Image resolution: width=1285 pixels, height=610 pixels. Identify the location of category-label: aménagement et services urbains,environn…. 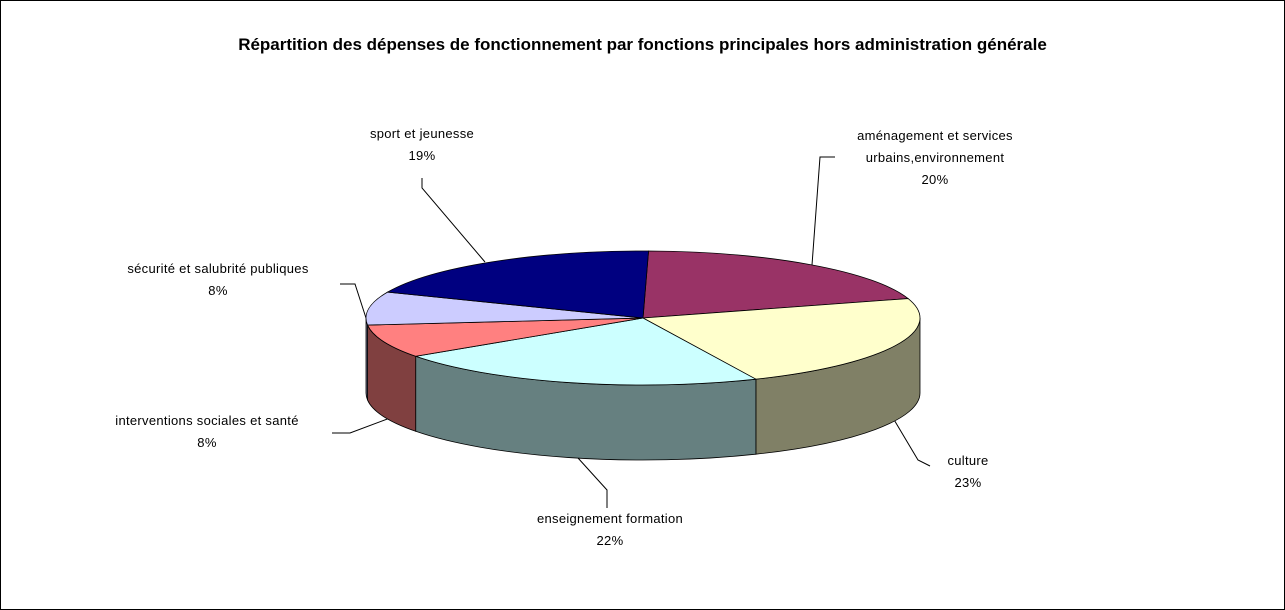
(935, 146).